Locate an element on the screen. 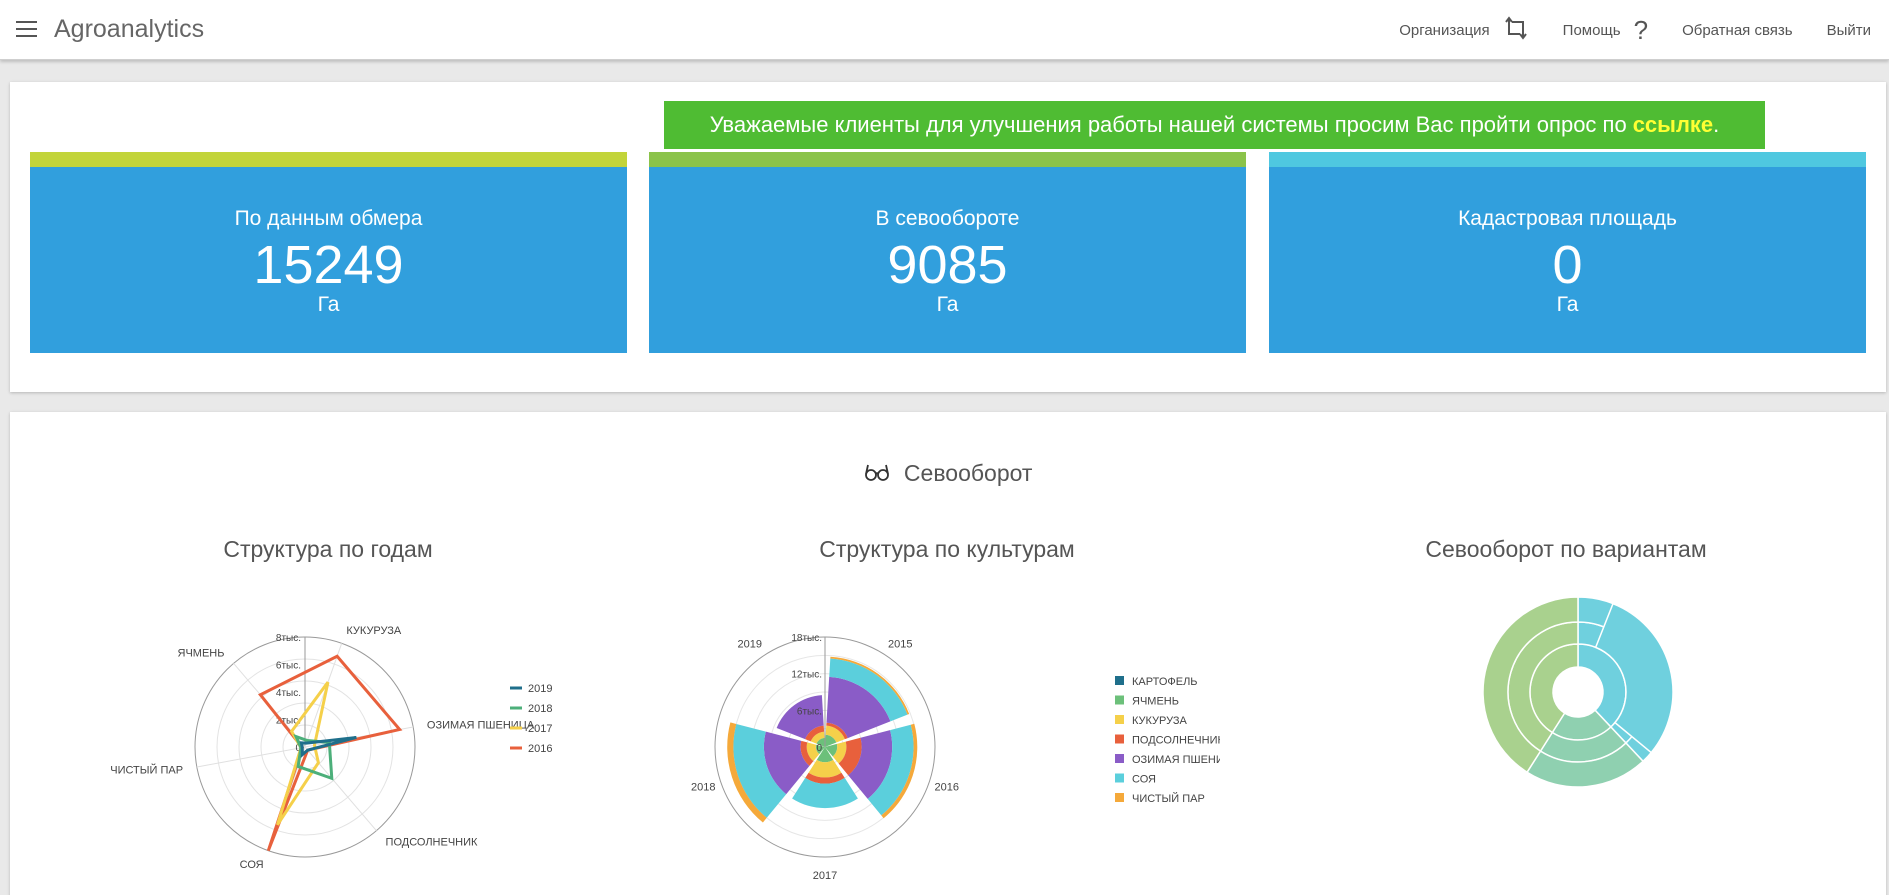 The width and height of the screenshot is (1889, 895). polar-legend-label: ЧИСТЫЙ ПАР is located at coordinates (1168, 798).